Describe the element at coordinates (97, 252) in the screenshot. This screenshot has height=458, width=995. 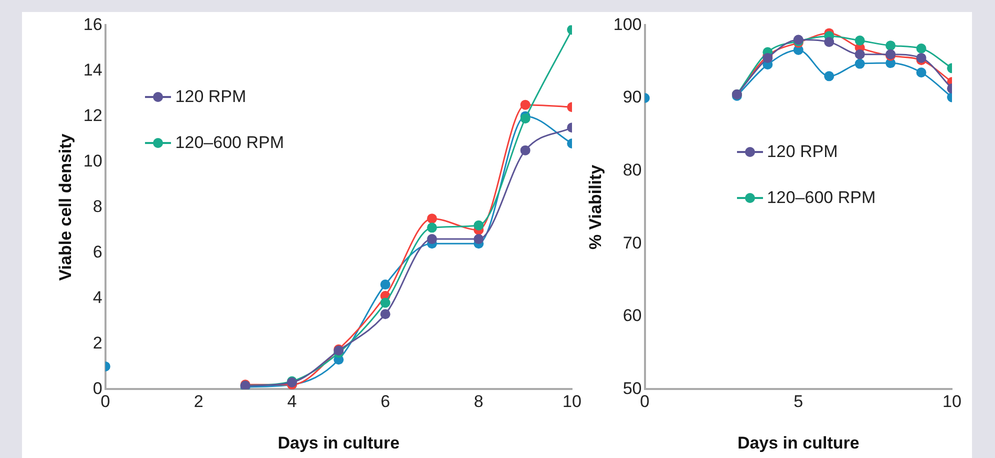
I see `y-tick-label: 6` at that location.